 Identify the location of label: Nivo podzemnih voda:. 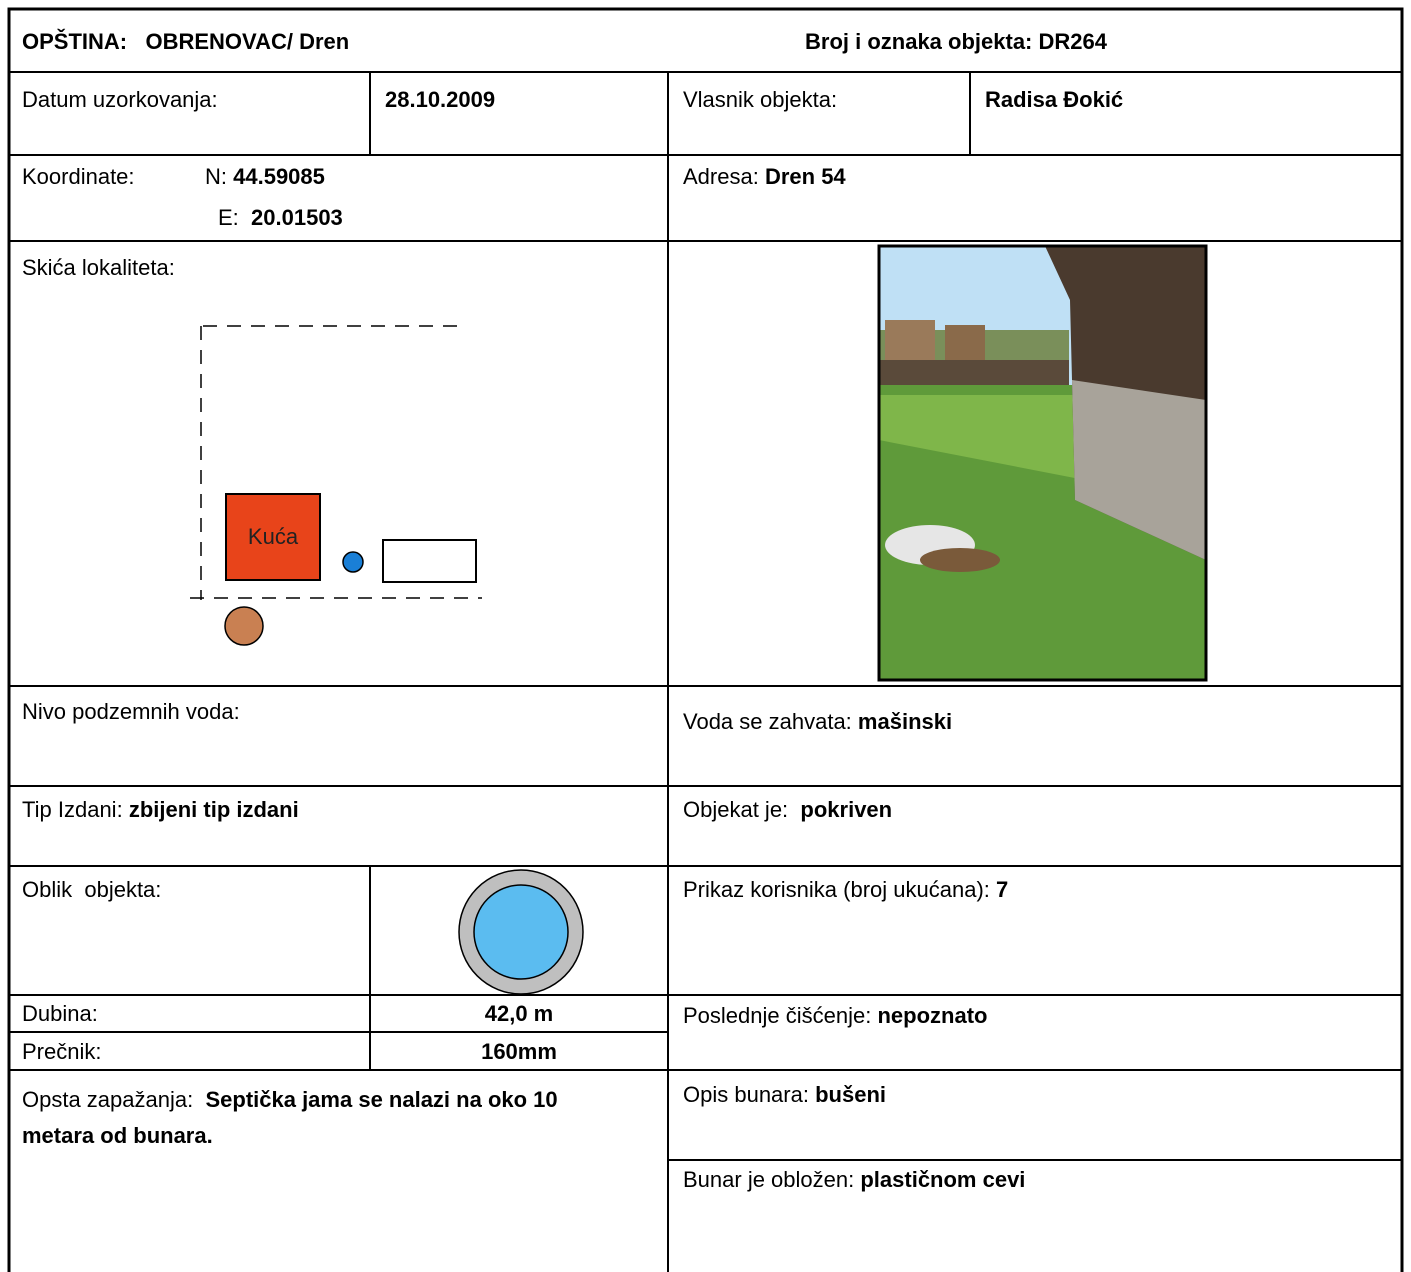
(131, 711).